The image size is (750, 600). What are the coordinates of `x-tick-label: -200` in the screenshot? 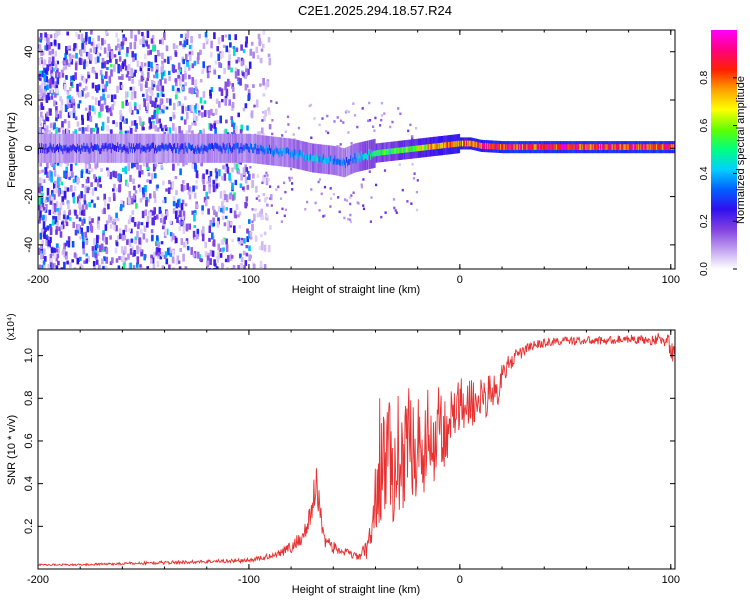 It's located at (38, 280).